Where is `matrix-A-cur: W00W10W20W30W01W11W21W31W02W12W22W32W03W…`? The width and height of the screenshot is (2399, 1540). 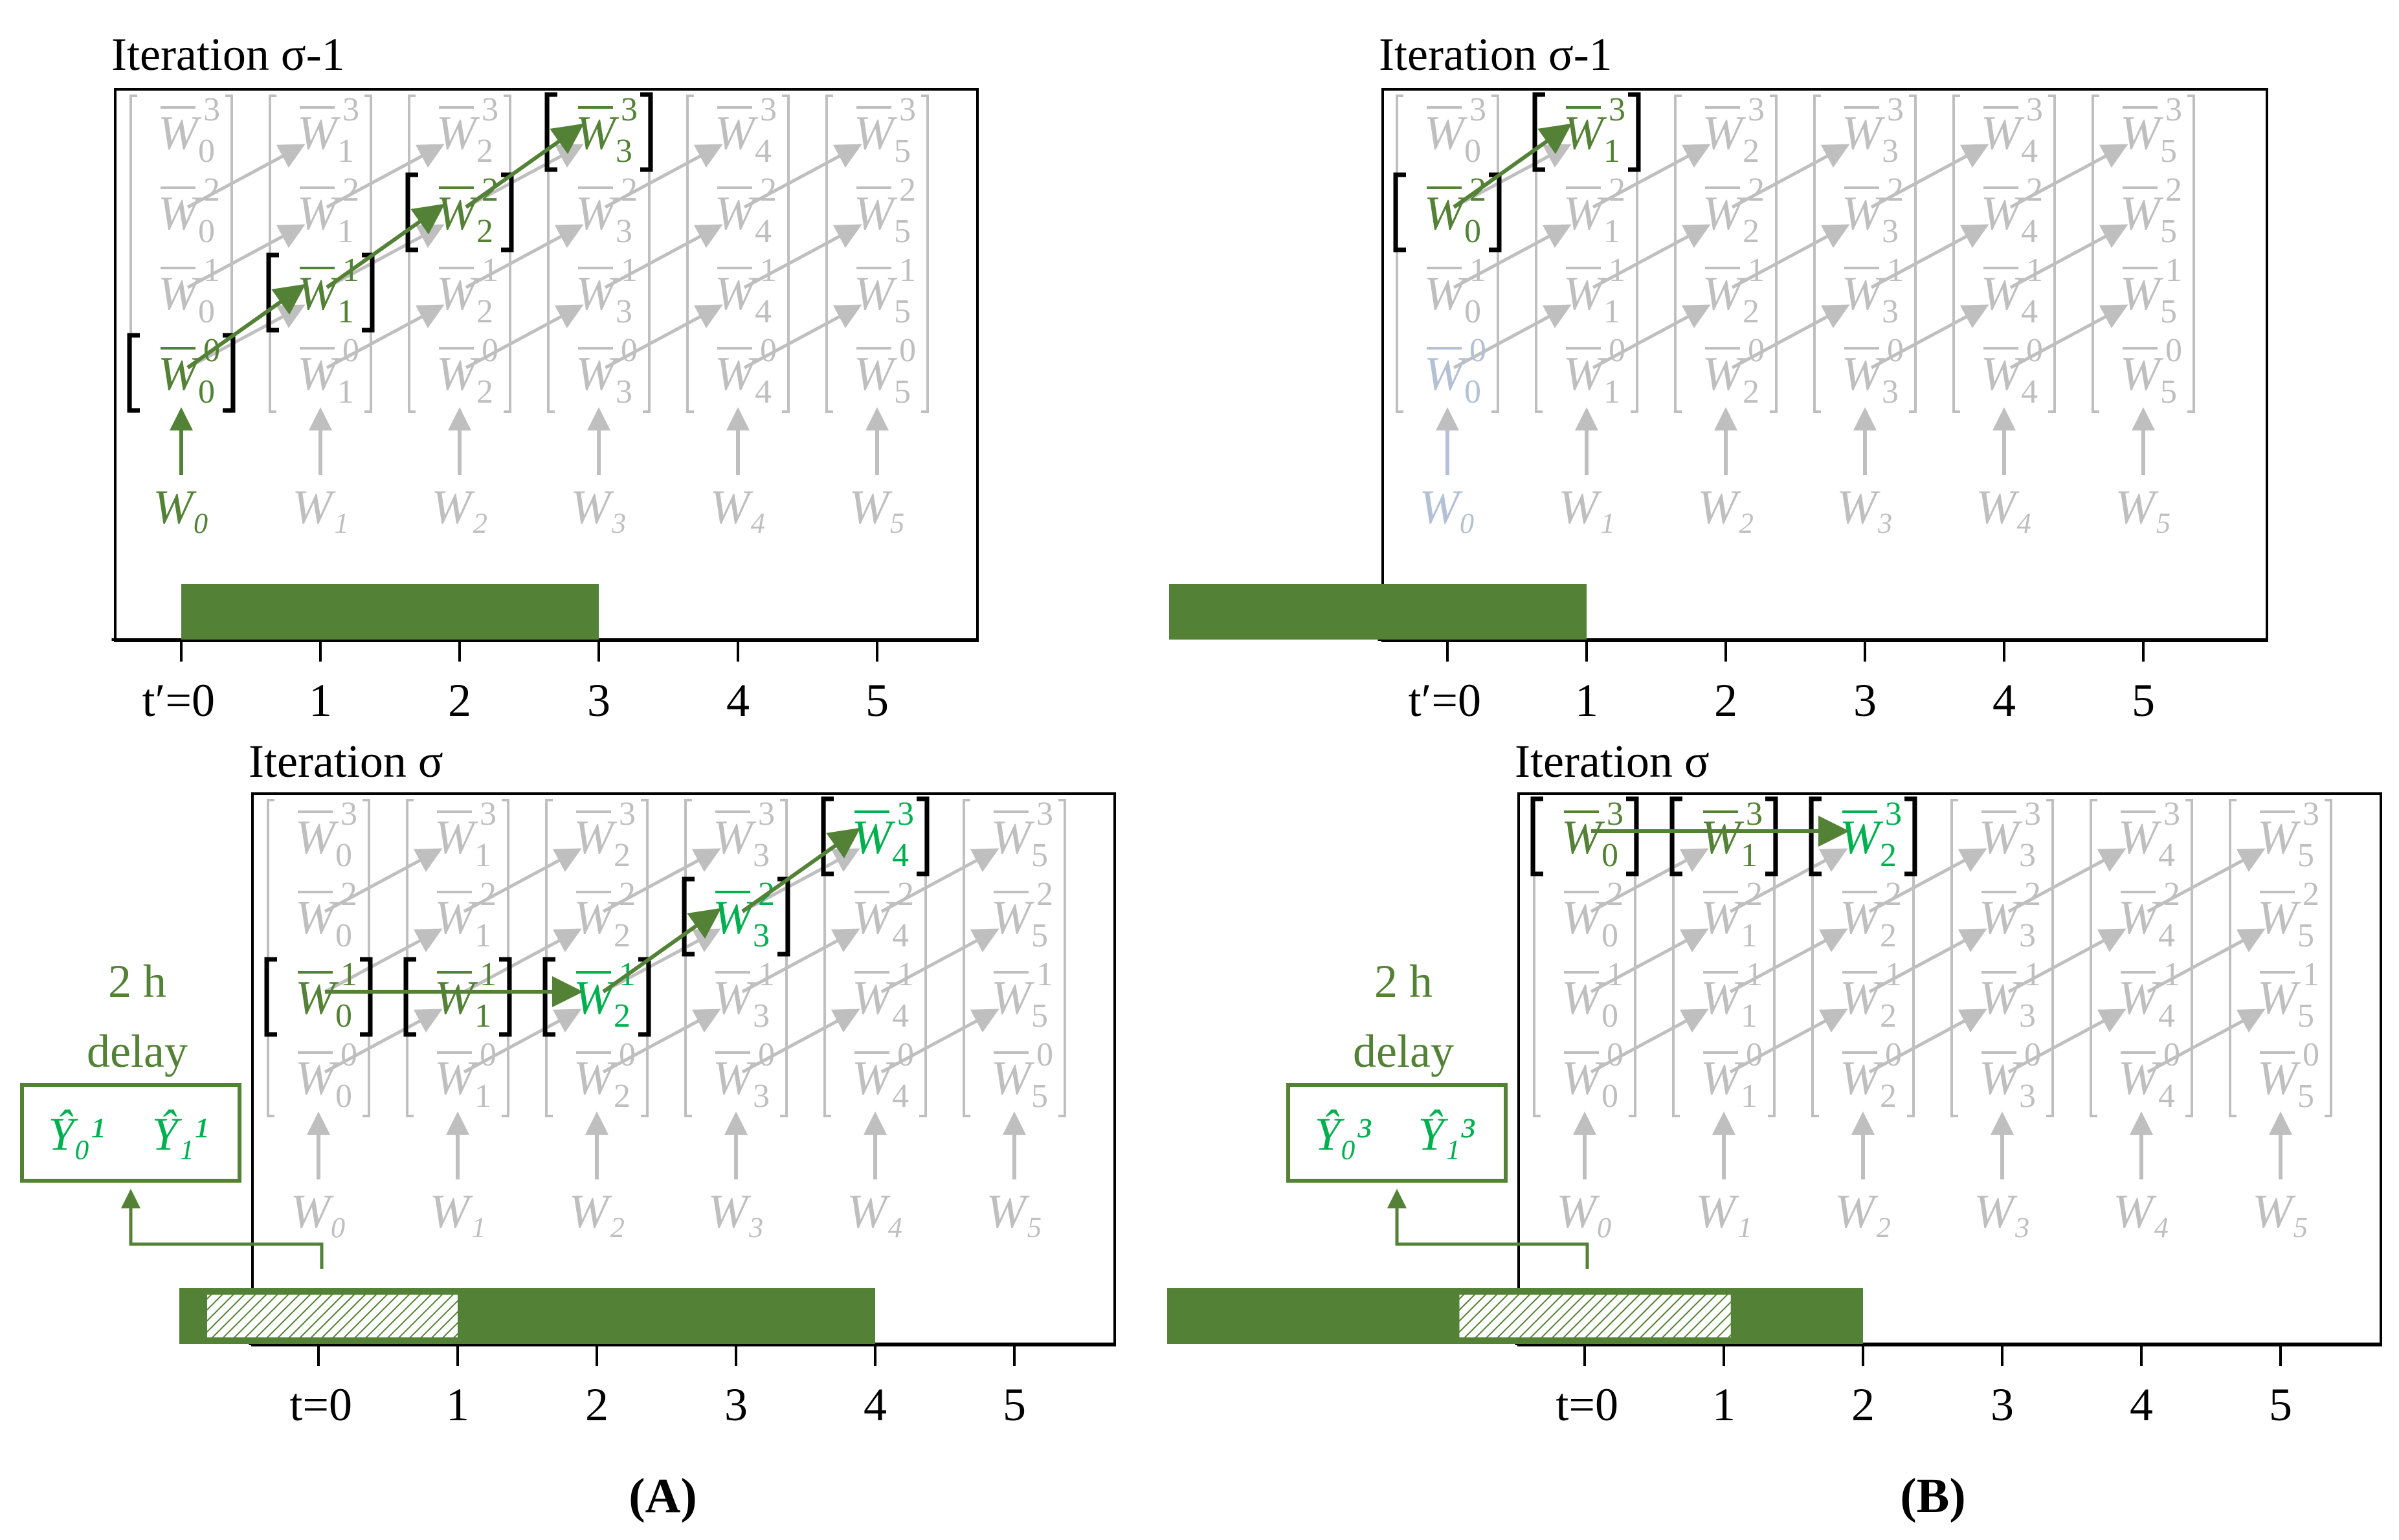 matrix-A-cur: W00W10W20W30W01W11W21W31W02W12W22W32W03W… is located at coordinates (665, 1017).